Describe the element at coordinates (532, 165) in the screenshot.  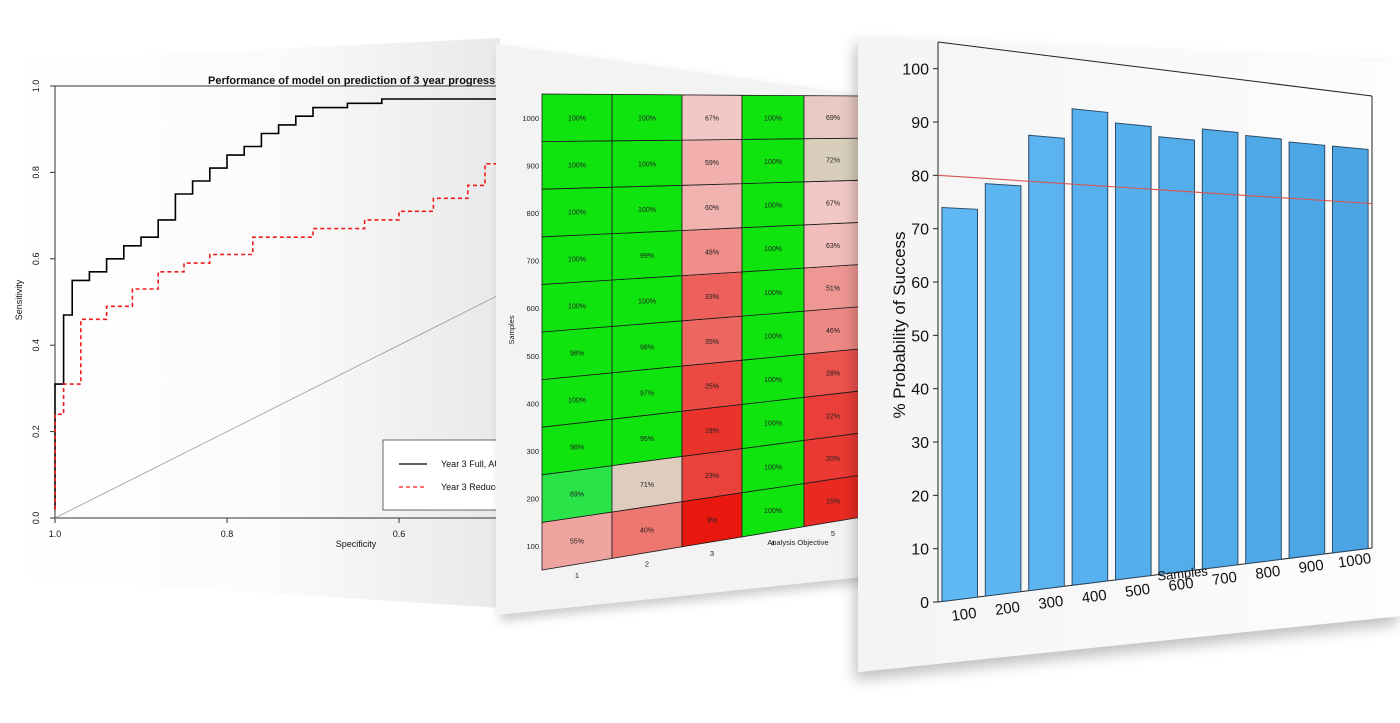
I see `heatmap-y-tick-label: 900` at that location.